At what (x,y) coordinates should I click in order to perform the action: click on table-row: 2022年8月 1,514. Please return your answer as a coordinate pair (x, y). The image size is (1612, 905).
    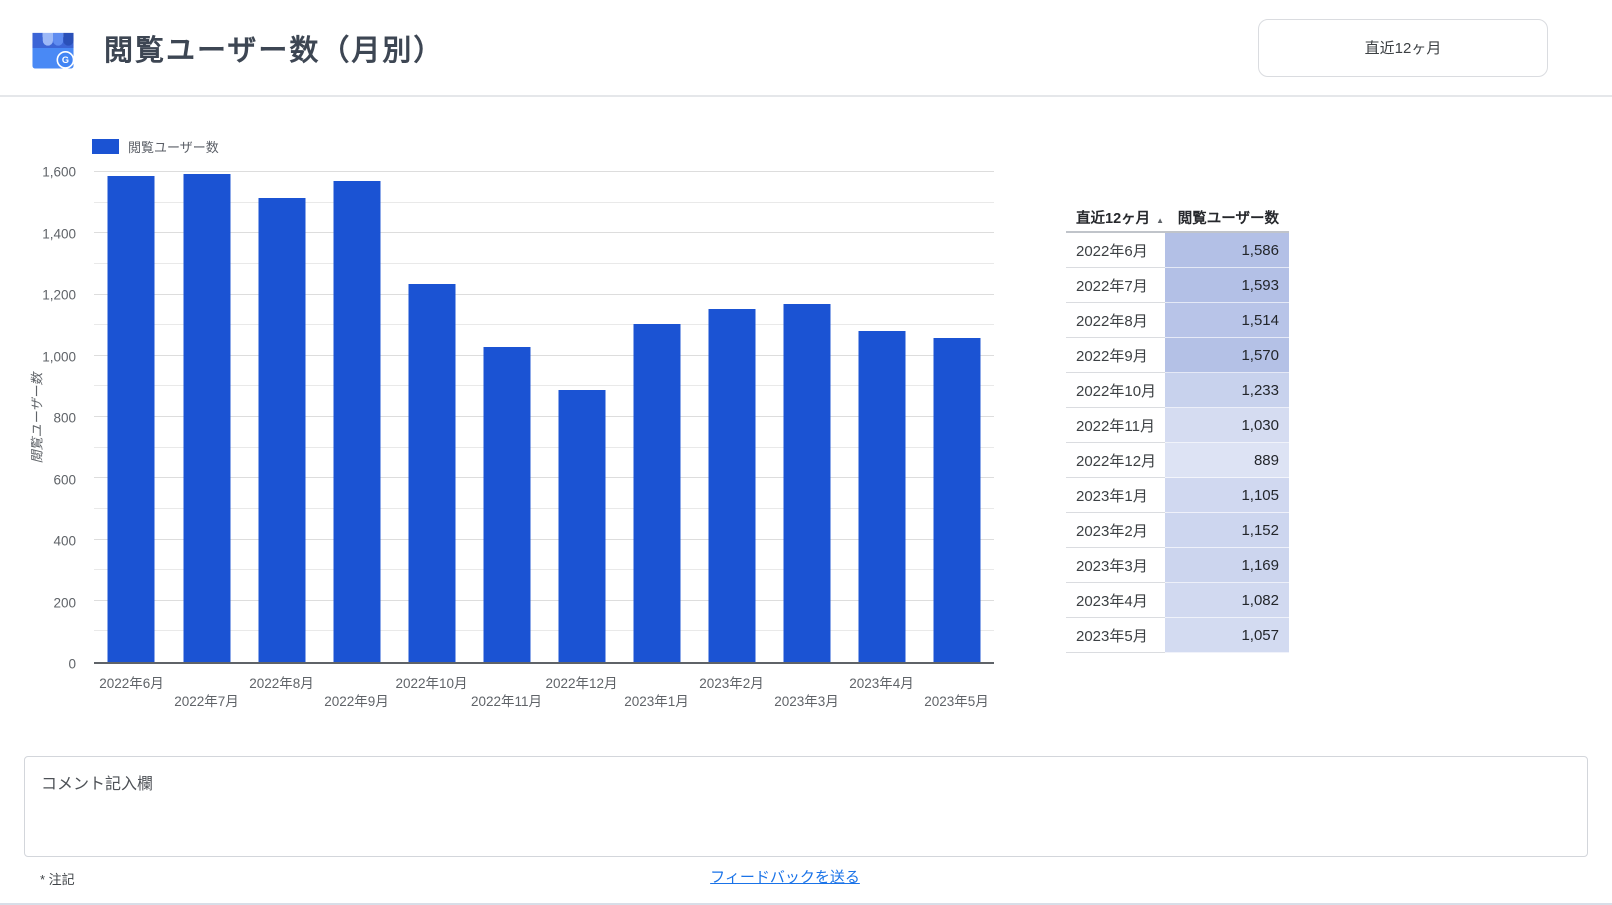
    Looking at the image, I should click on (1177, 320).